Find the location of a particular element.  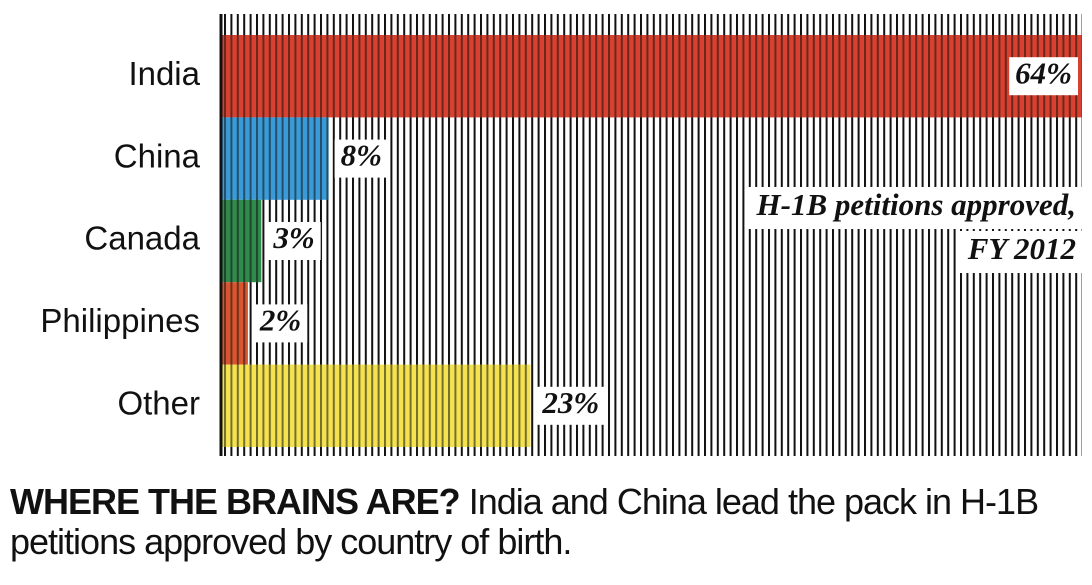

category-label: India is located at coordinates (164, 73).